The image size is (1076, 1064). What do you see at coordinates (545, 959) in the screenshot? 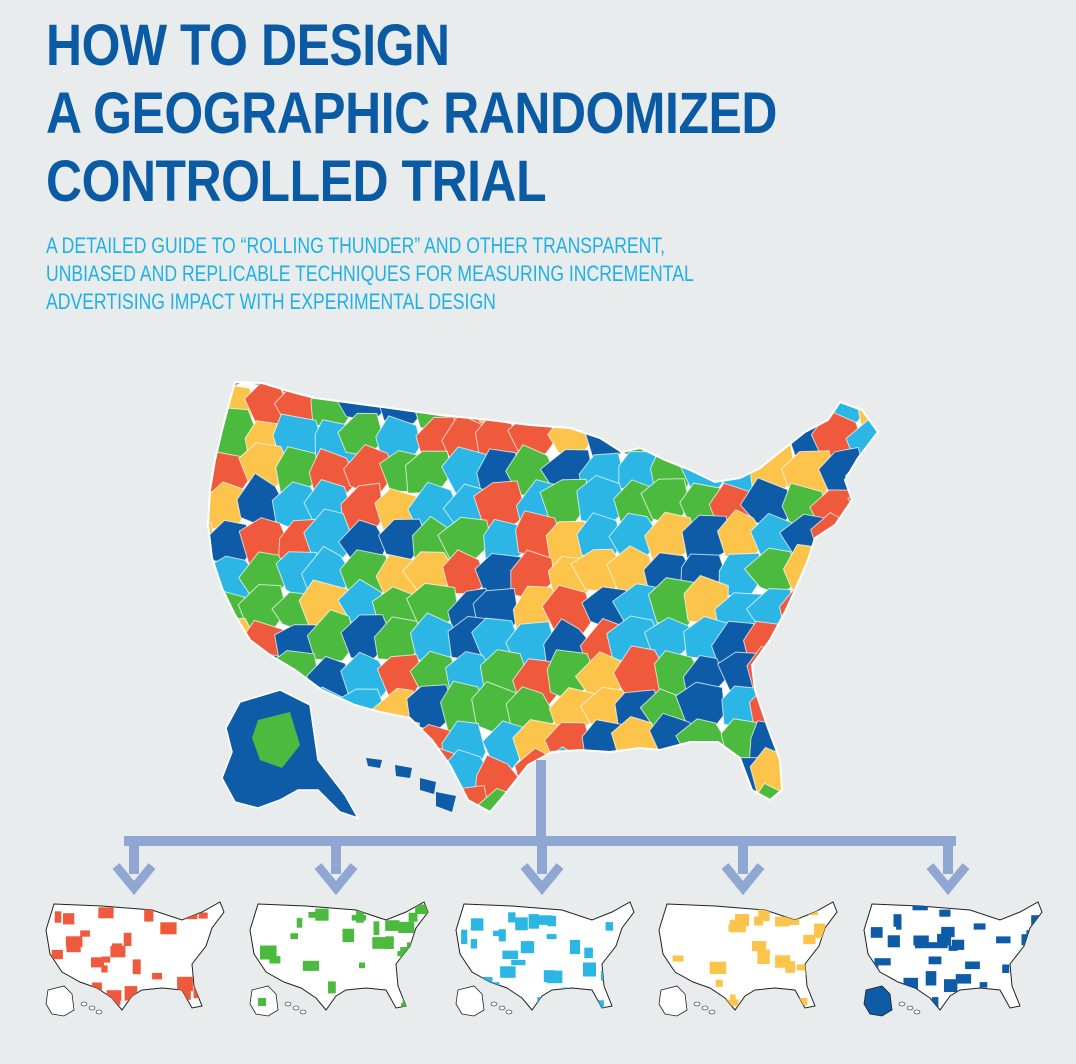
I see `light-blue-group-map-icon` at bounding box center [545, 959].